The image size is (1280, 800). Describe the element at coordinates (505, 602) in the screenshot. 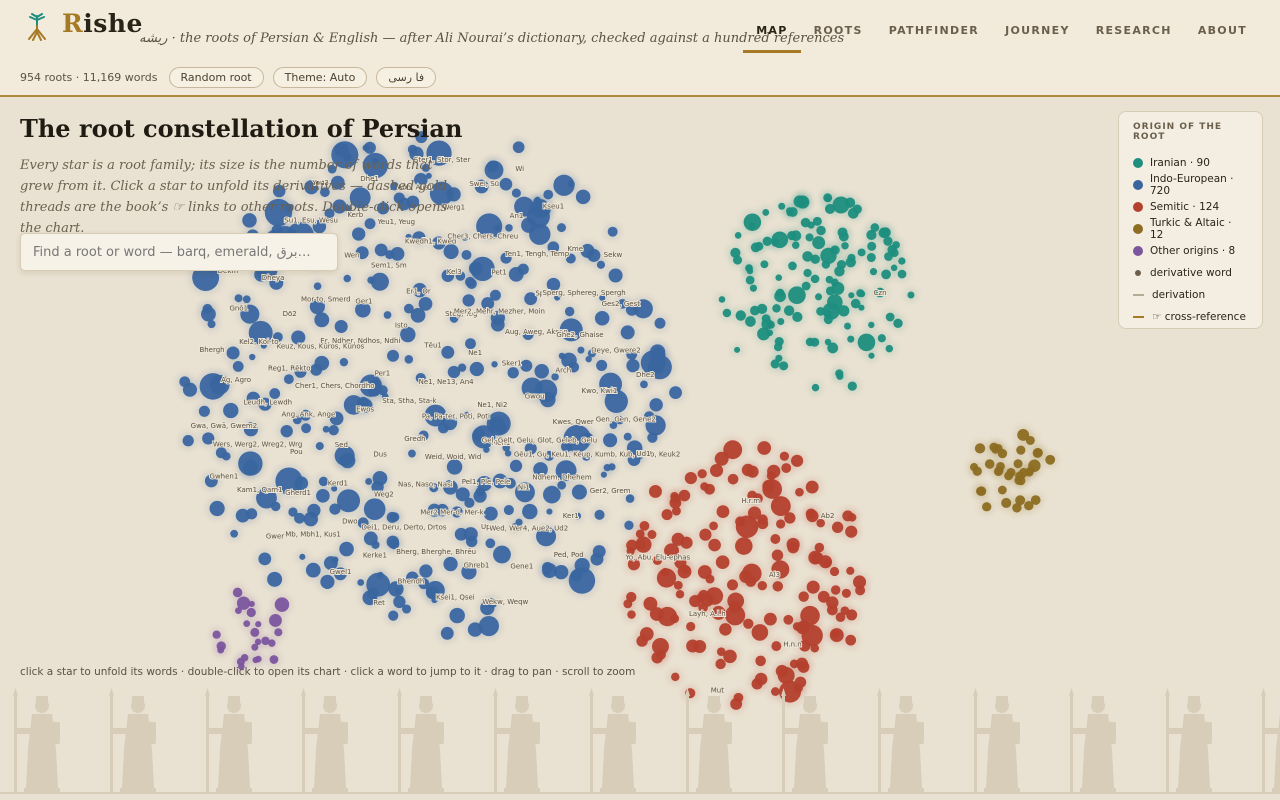

I see `root-label: Wekw, Weqw` at that location.